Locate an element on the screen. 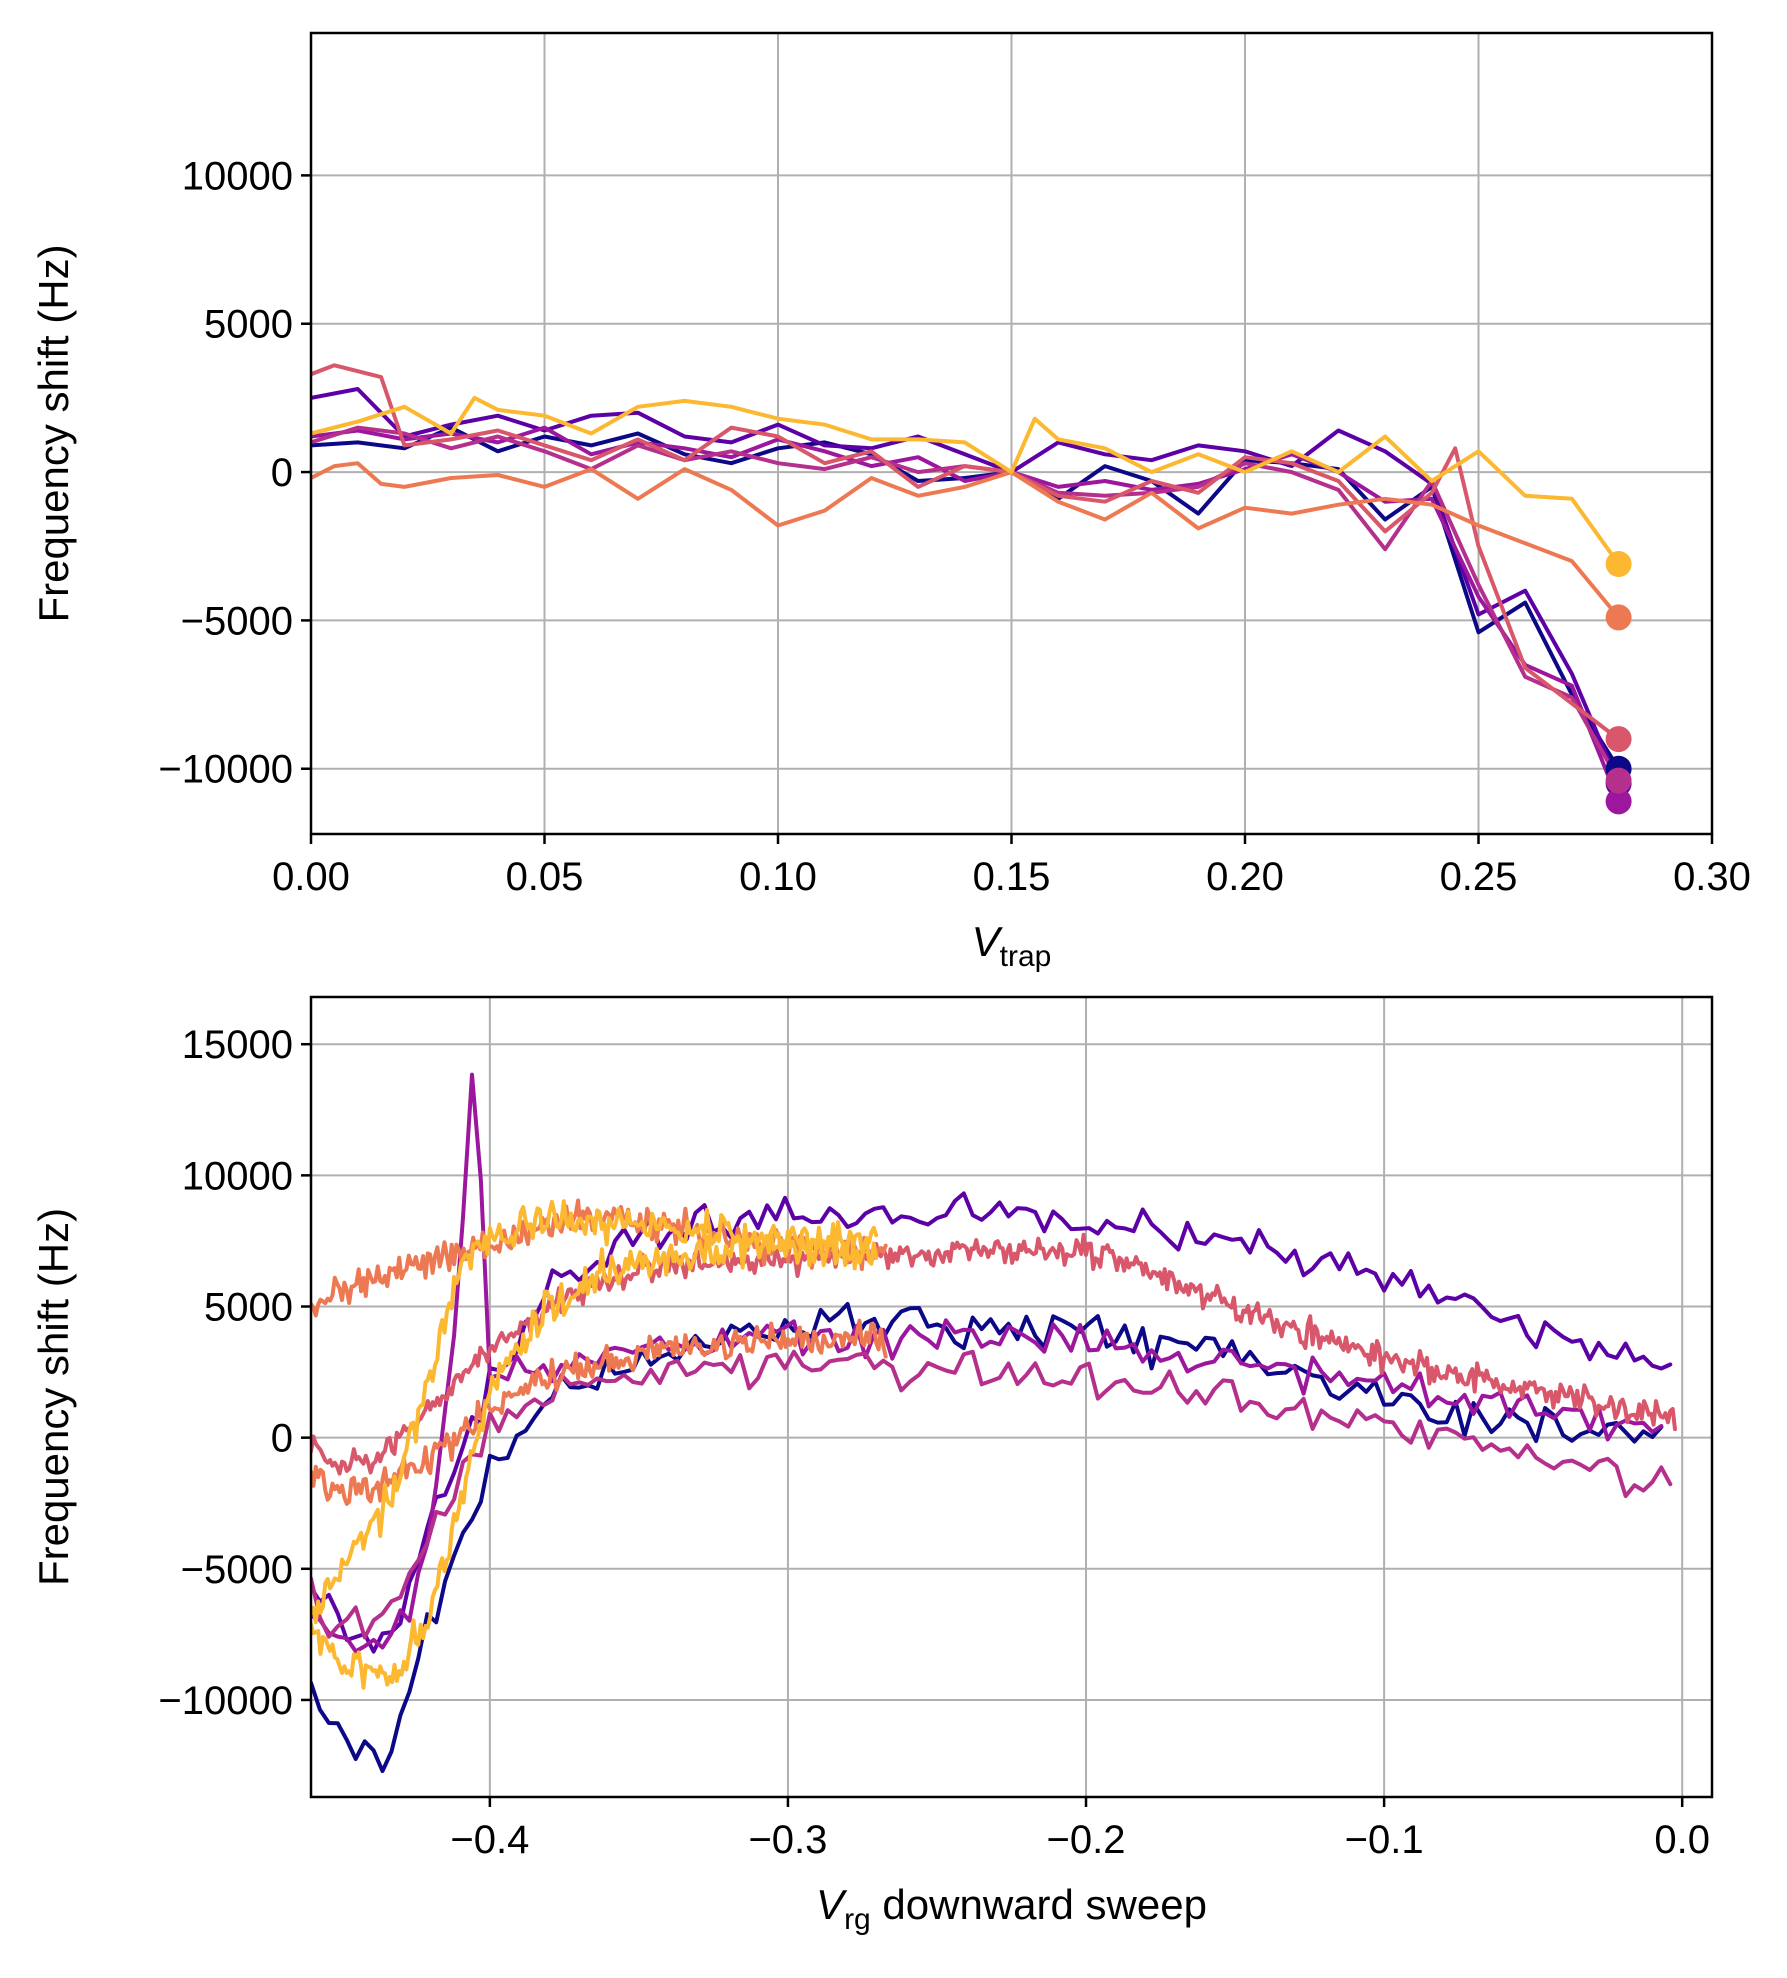  x-tick-label: 0.10 is located at coordinates (778, 877).